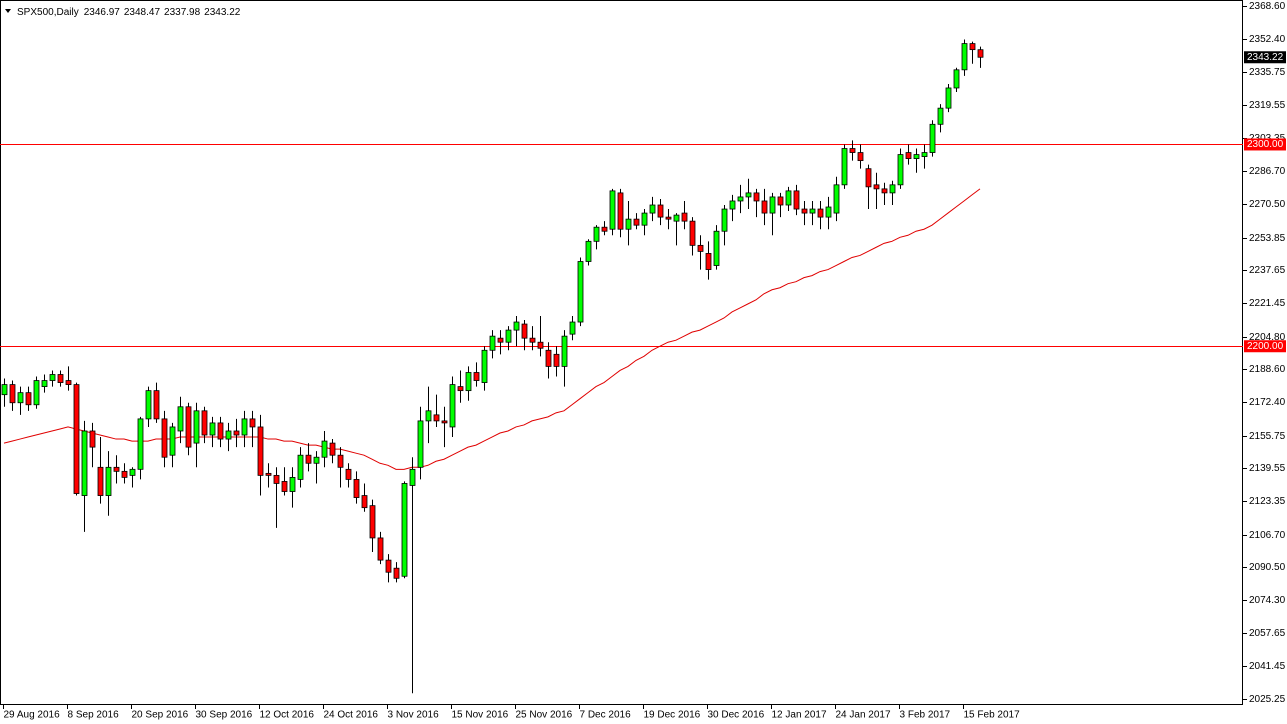  I want to click on x-tick-label: 15 Feb 2017, so click(992, 715).